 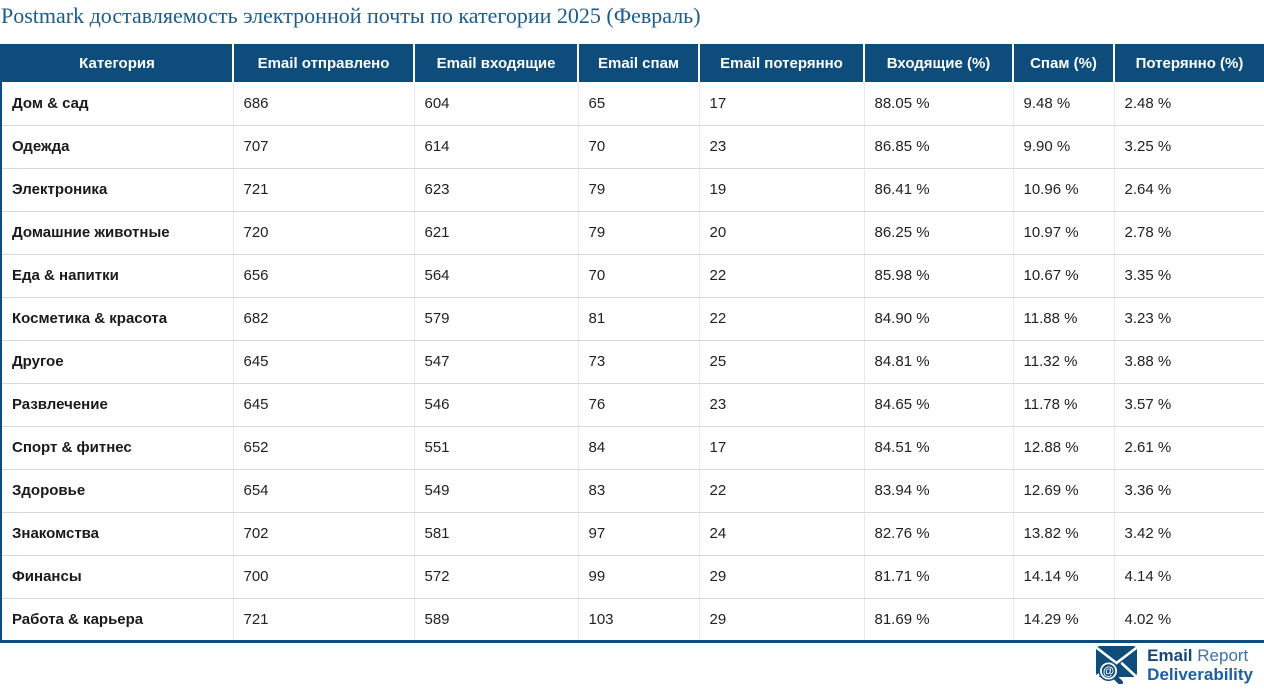 I want to click on cell-email-inbox: 604, so click(x=496, y=104).